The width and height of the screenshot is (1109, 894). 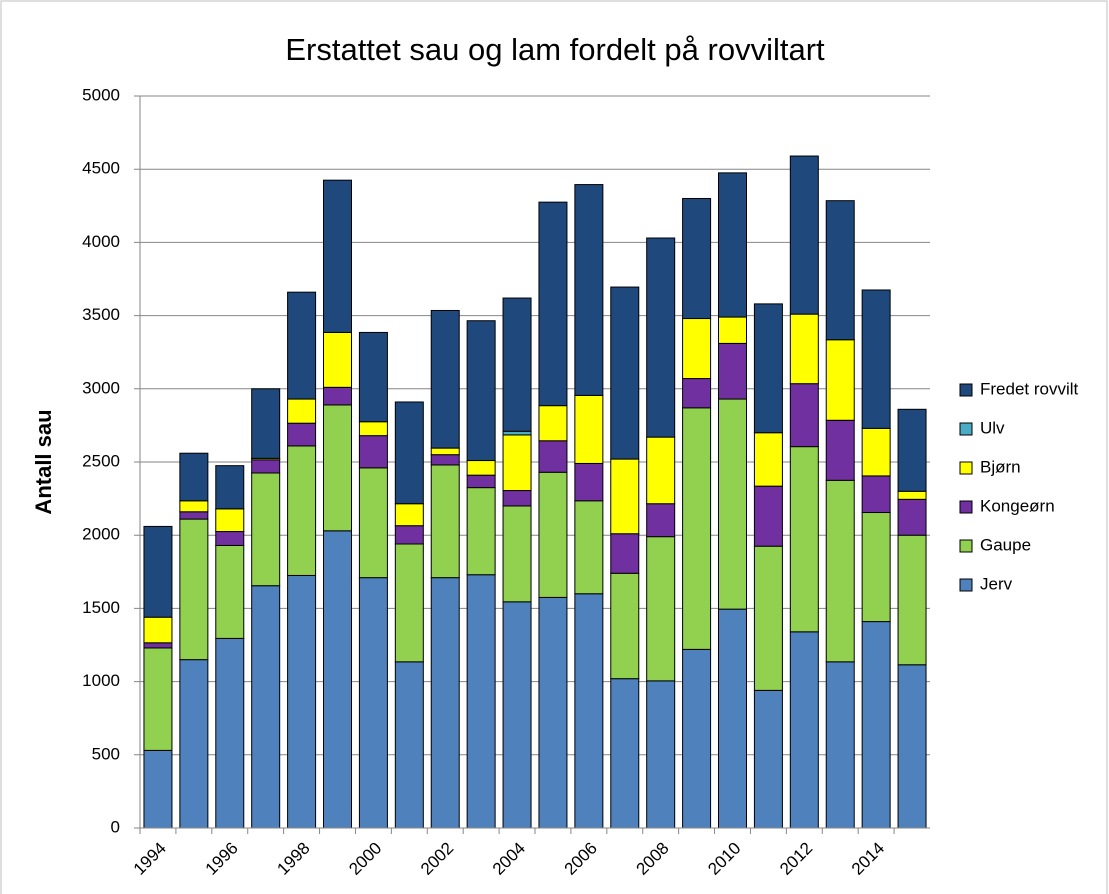 What do you see at coordinates (1017, 505) in the screenshot?
I see `legend-label: Kongeørn` at bounding box center [1017, 505].